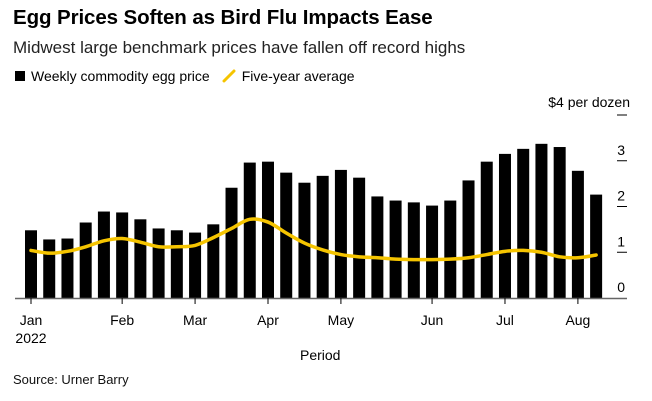  Describe the element at coordinates (20, 76) in the screenshot. I see `square-swatch-icon` at that location.